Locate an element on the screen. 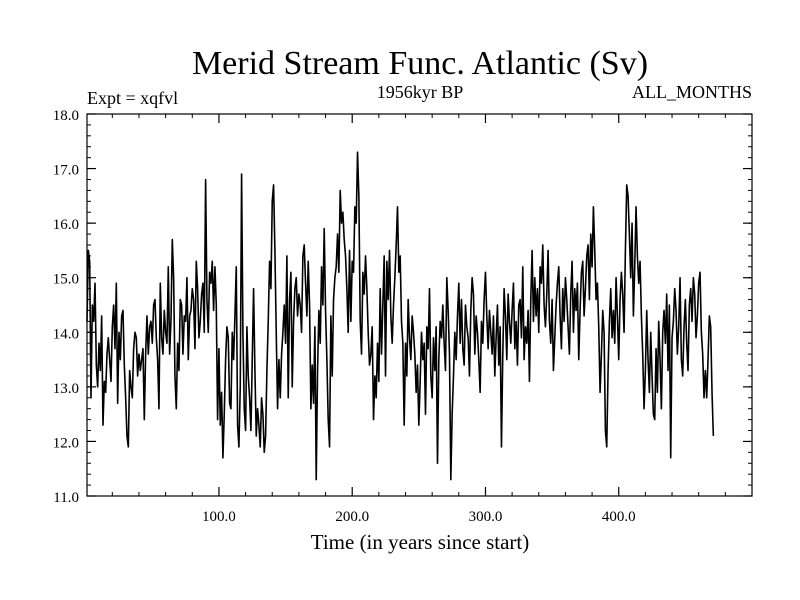 Image resolution: width=800 pixels, height=600 pixels. y-tick-label: 15.0 is located at coordinates (66, 280).